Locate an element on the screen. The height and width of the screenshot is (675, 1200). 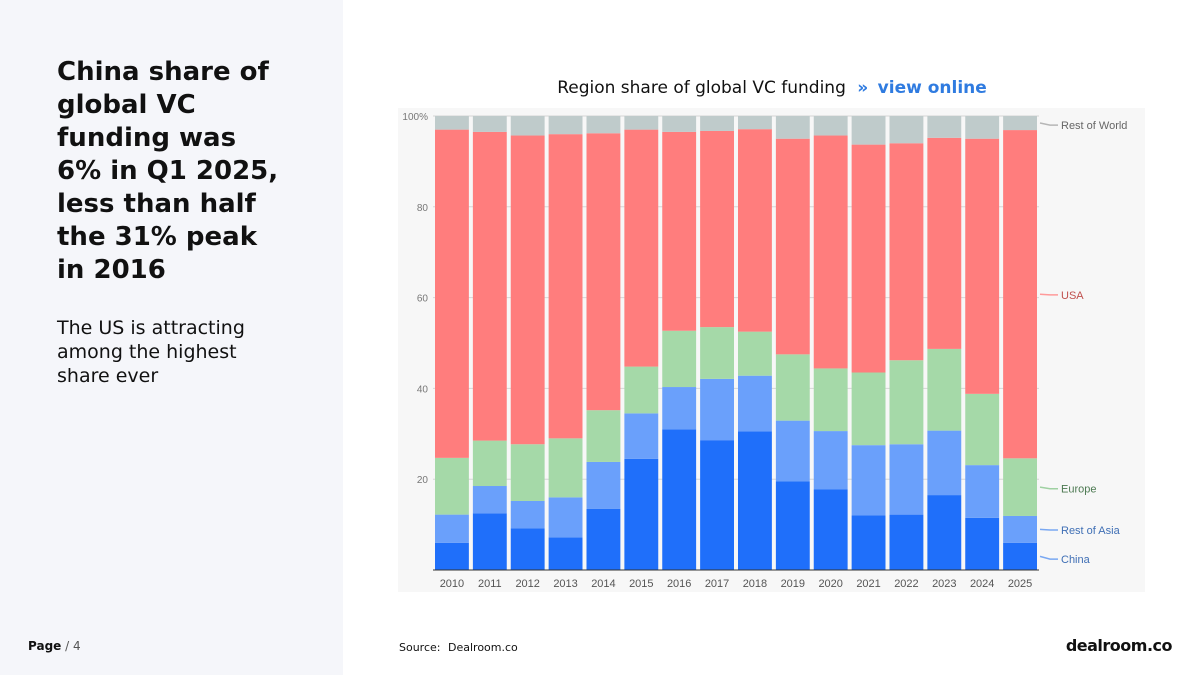
y-tick-label: 60 is located at coordinates (423, 299).